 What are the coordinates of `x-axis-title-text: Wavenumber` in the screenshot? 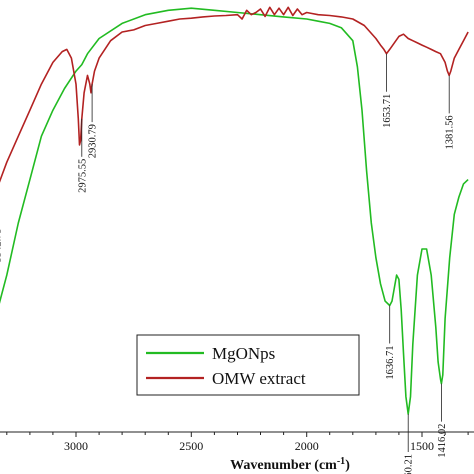 It's located at (270, 465).